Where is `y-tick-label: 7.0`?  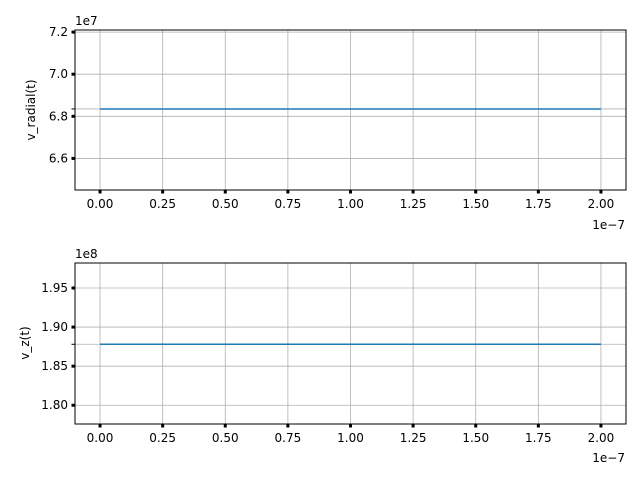
y-tick-label: 7.0 is located at coordinates (58, 74).